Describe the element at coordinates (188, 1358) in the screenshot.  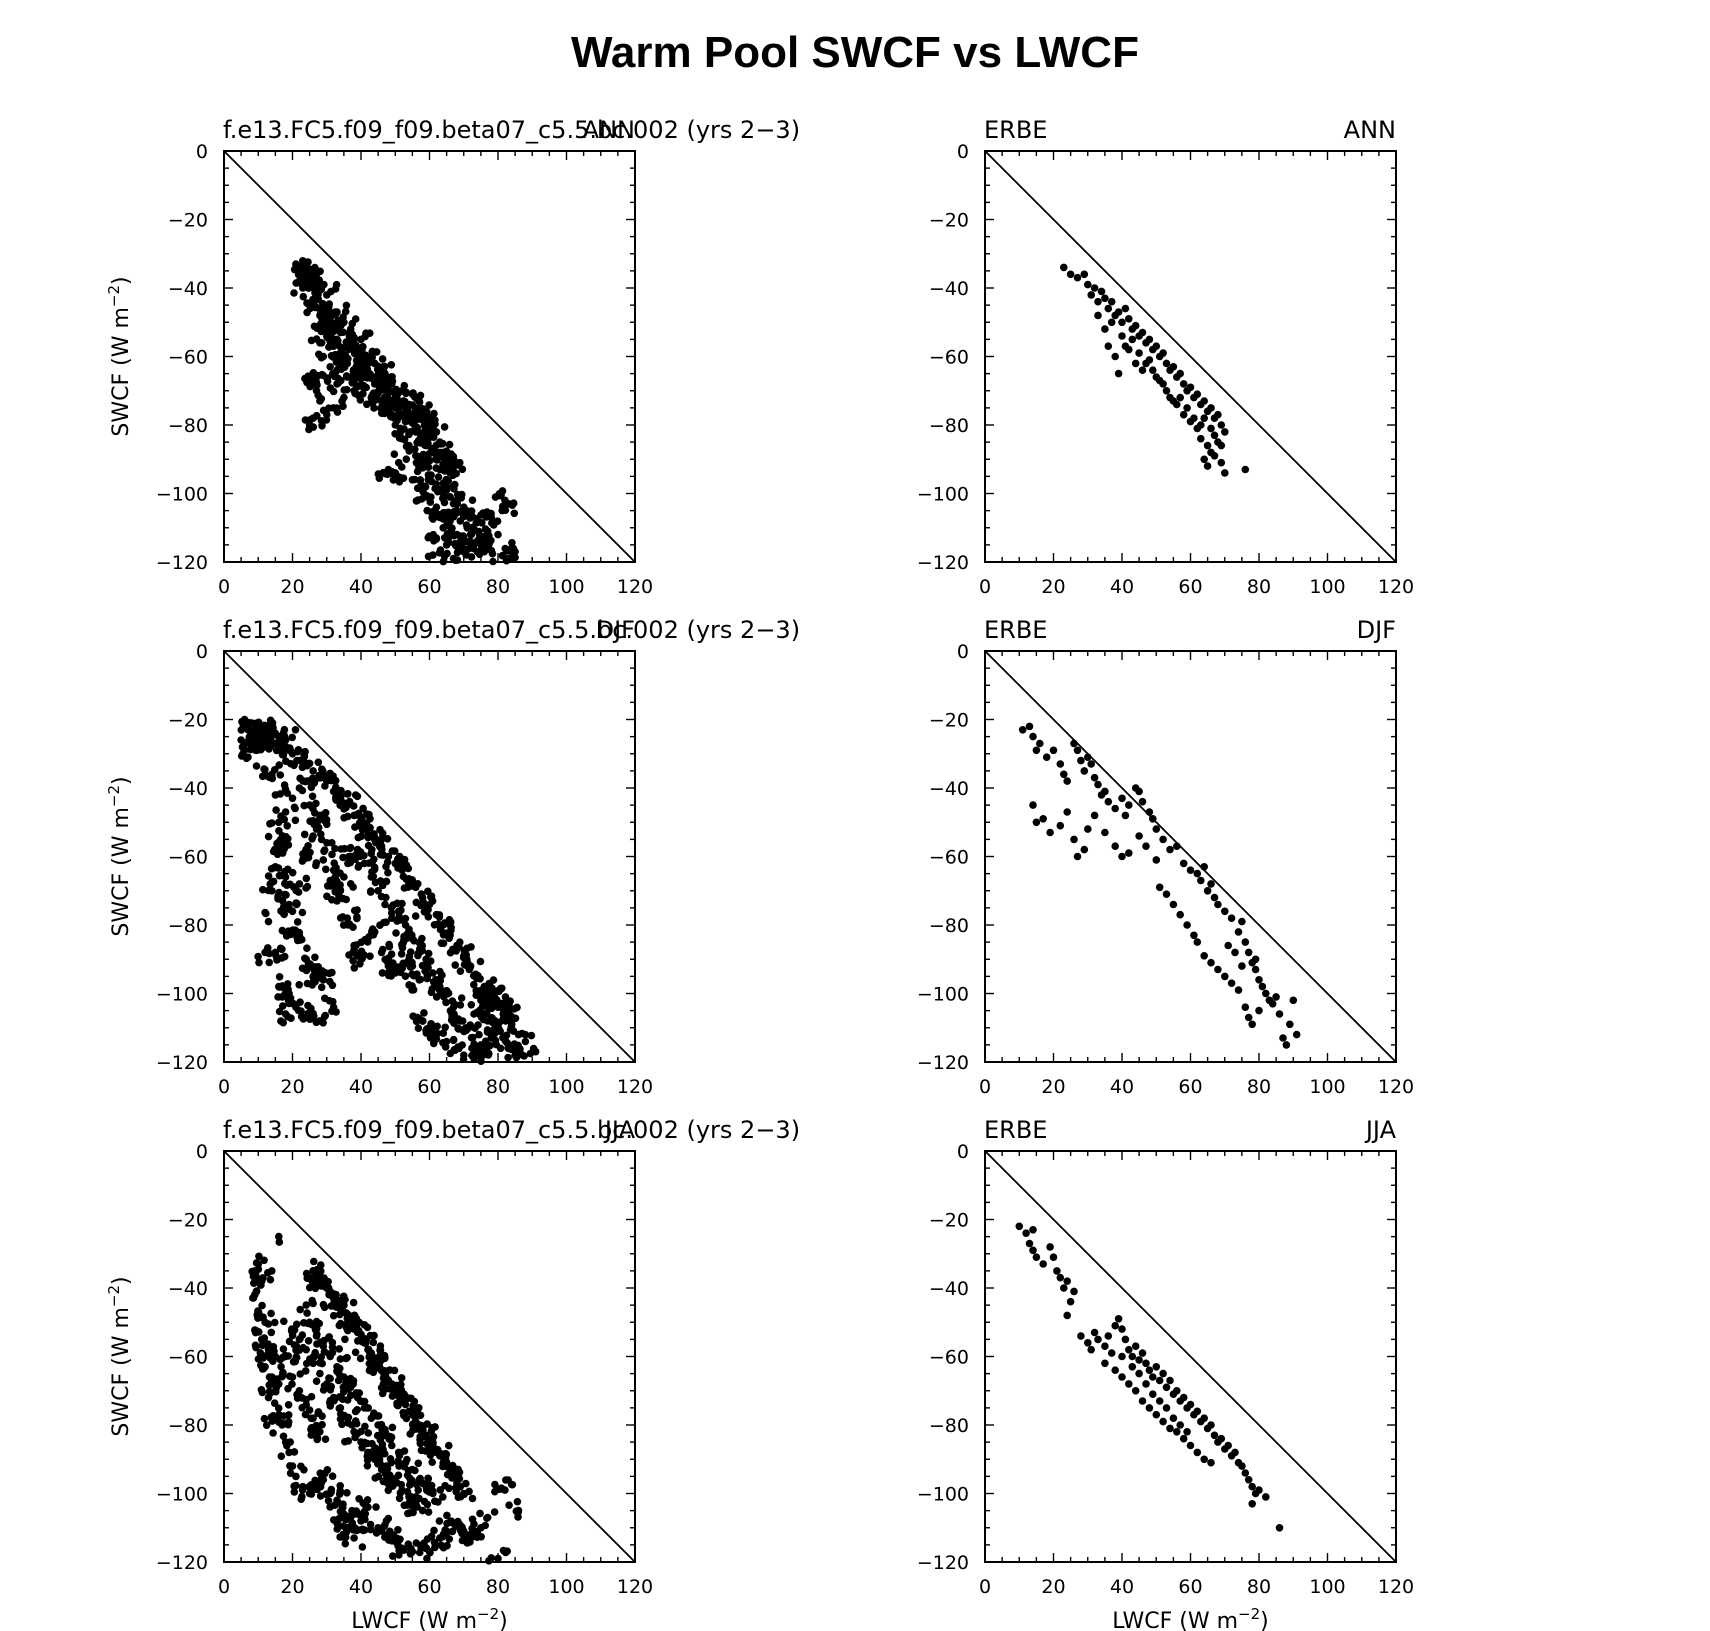
I see `y-tick-label: −60` at that location.